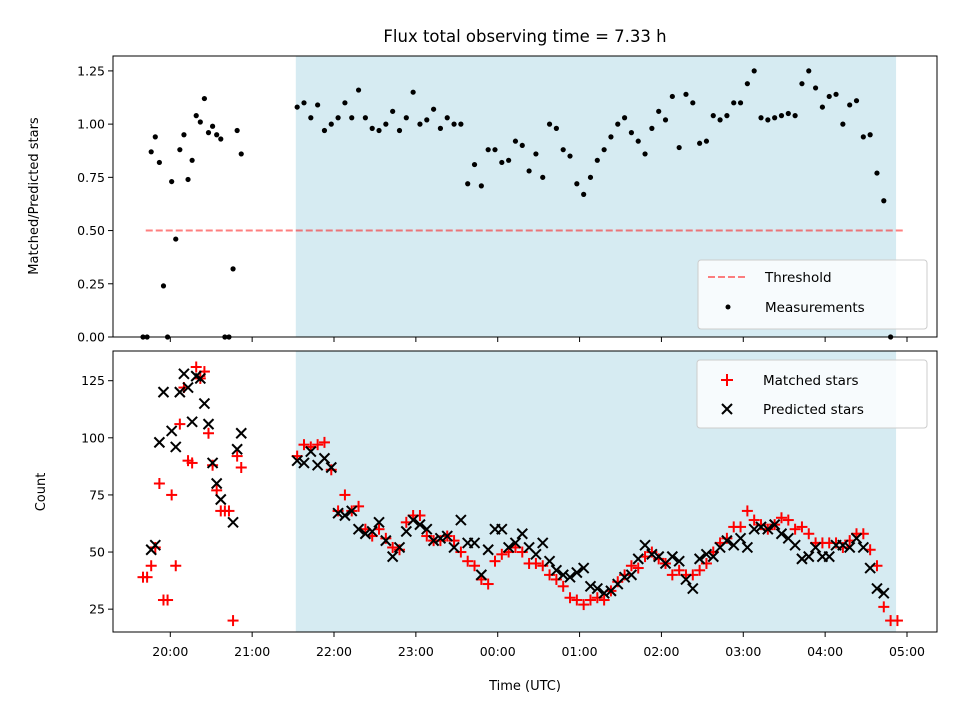 Image resolution: width=960 pixels, height=720 pixels. What do you see at coordinates (91, 70) in the screenshot?
I see `top-y-tick-label: 1.25` at bounding box center [91, 70].